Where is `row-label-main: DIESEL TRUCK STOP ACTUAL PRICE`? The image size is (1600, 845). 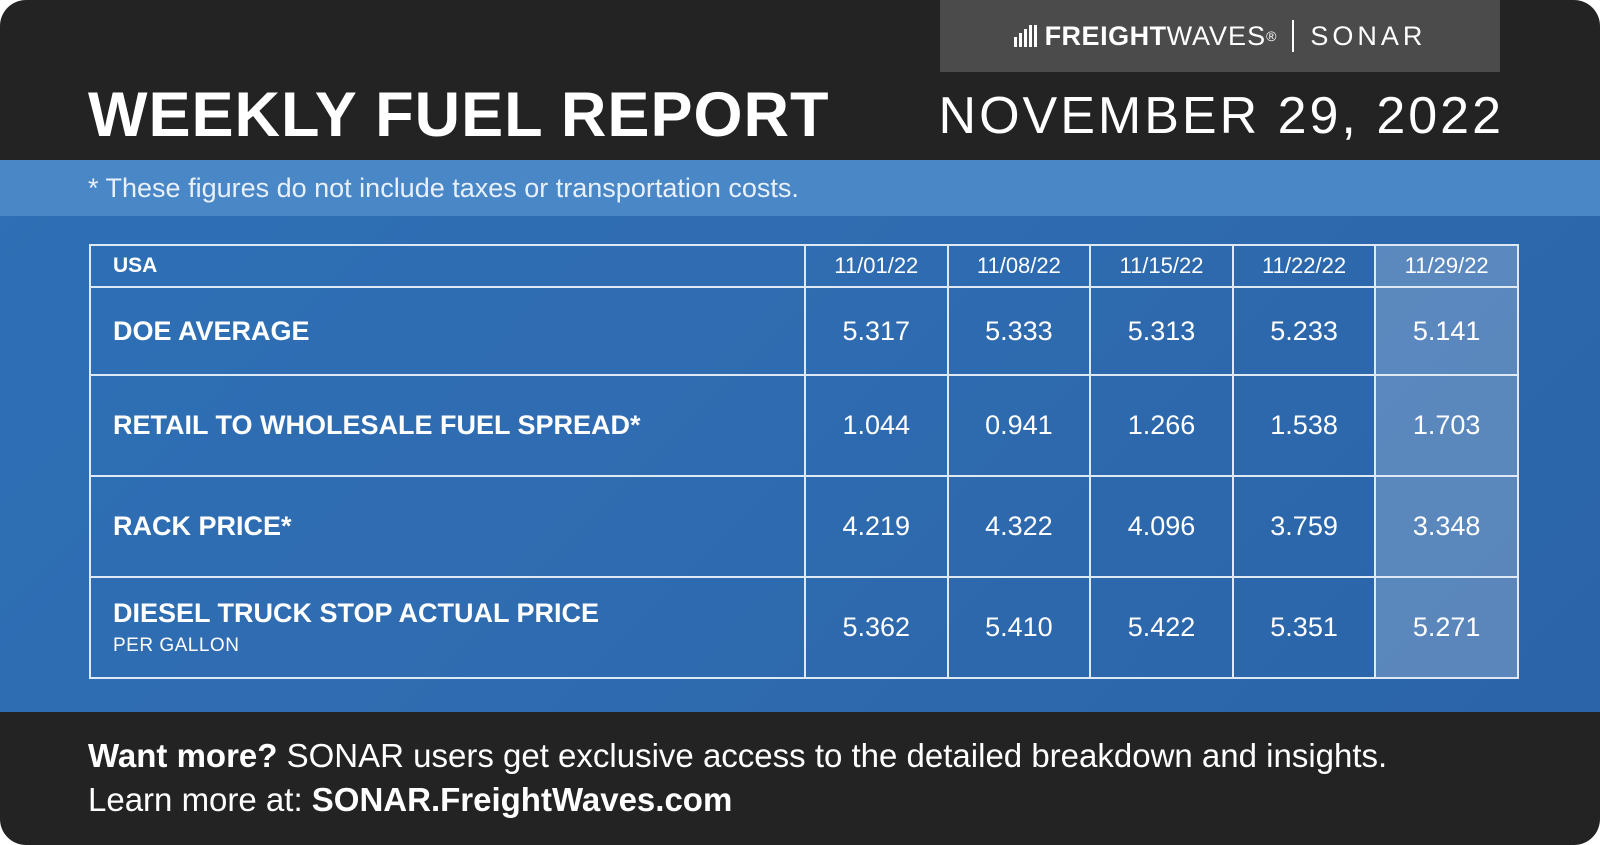
row-label-main: DIESEL TRUCK STOP ACTUAL PRICE is located at coordinates (356, 613).